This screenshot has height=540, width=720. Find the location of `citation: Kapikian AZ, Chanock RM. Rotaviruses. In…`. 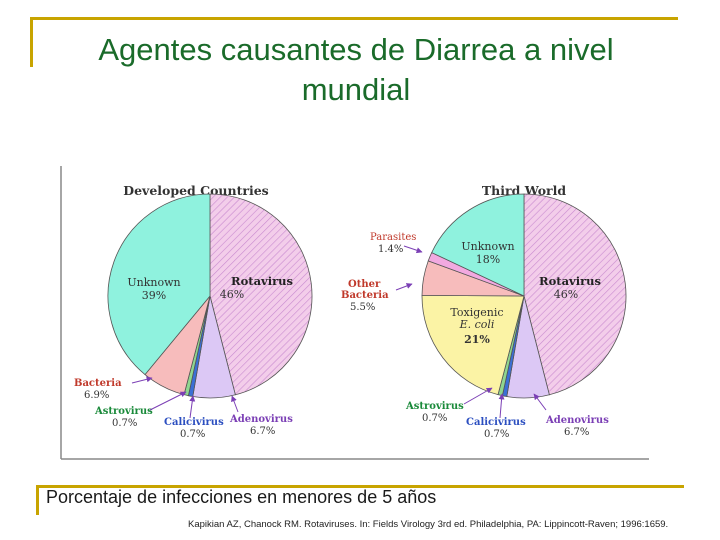

citation: Kapikian AZ, Chanock RM. Rotaviruses. In… is located at coordinates (428, 524).